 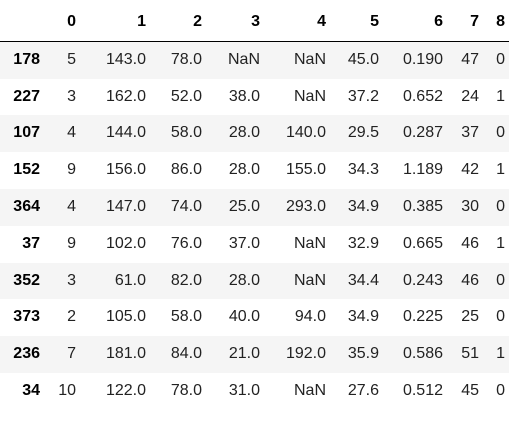 I want to click on table-cell: 155.0, so click(x=305, y=170).